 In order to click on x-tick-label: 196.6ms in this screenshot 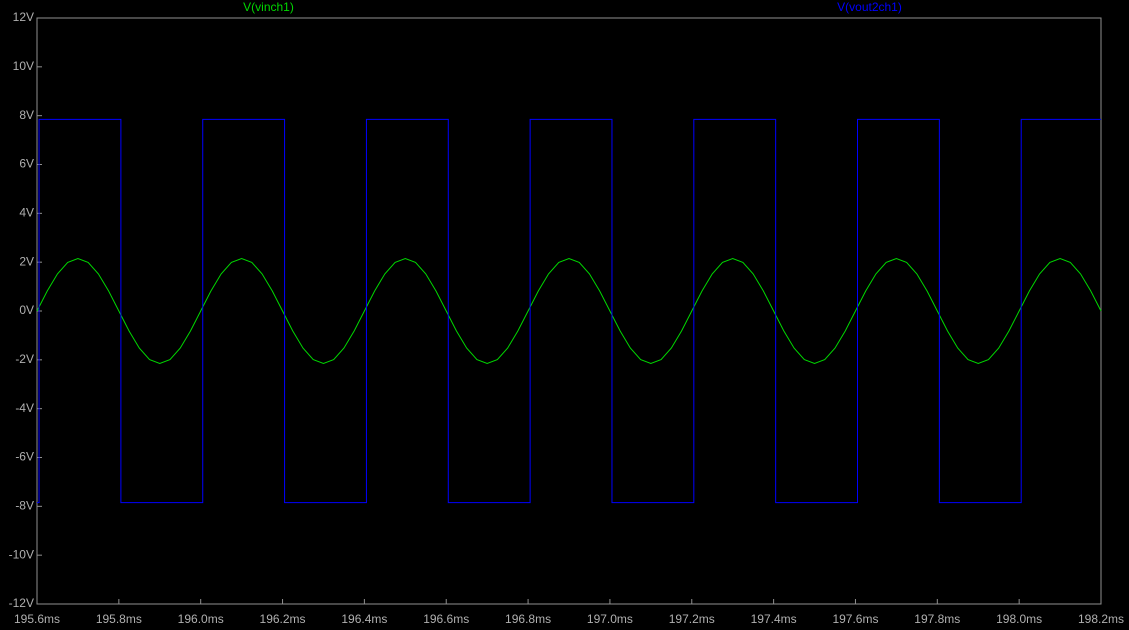, I will do `click(446, 619)`.